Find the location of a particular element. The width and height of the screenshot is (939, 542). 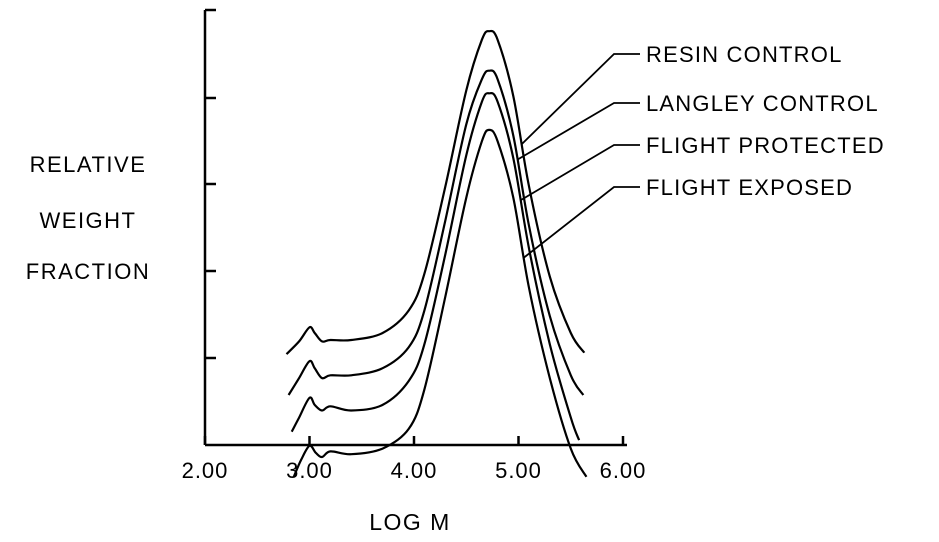

y-axis-label-line-2: WEIGHT is located at coordinates (88, 220).